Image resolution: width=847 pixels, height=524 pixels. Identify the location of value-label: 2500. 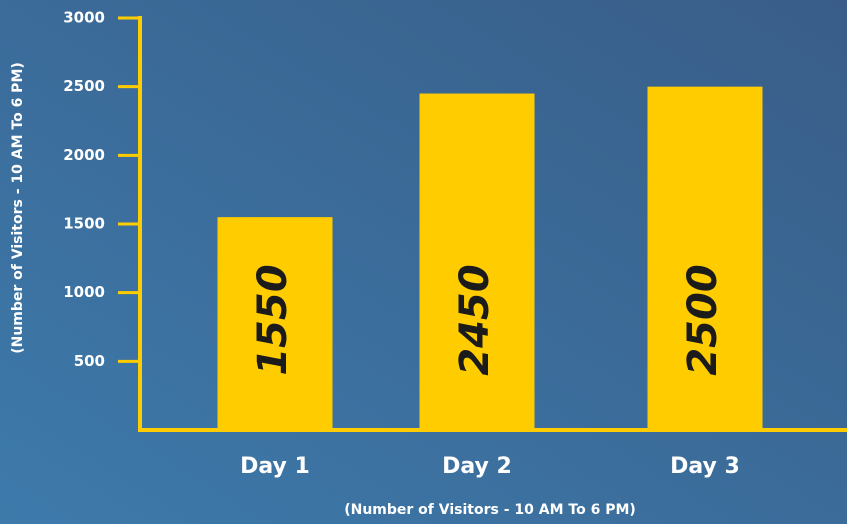
(703, 319).